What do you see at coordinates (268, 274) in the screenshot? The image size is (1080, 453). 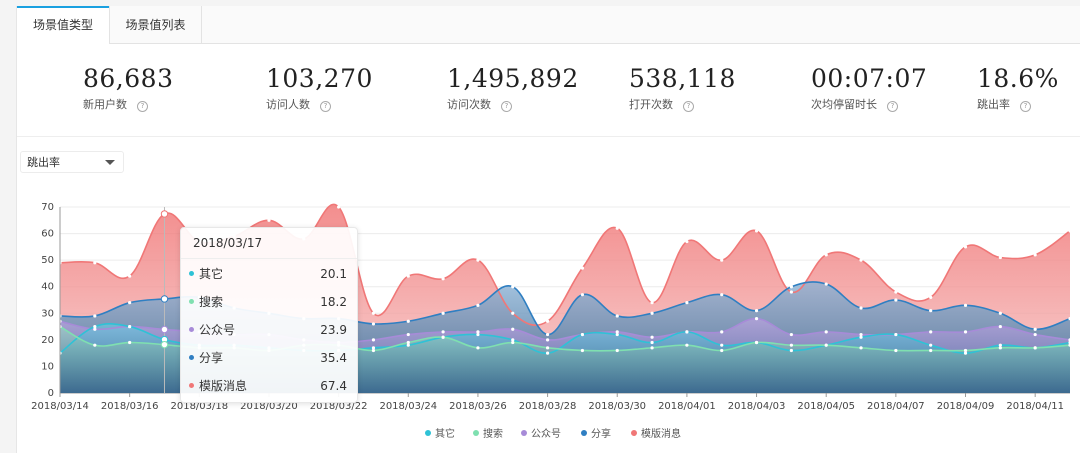 I see `tooltip-row: 其它 20.1` at bounding box center [268, 274].